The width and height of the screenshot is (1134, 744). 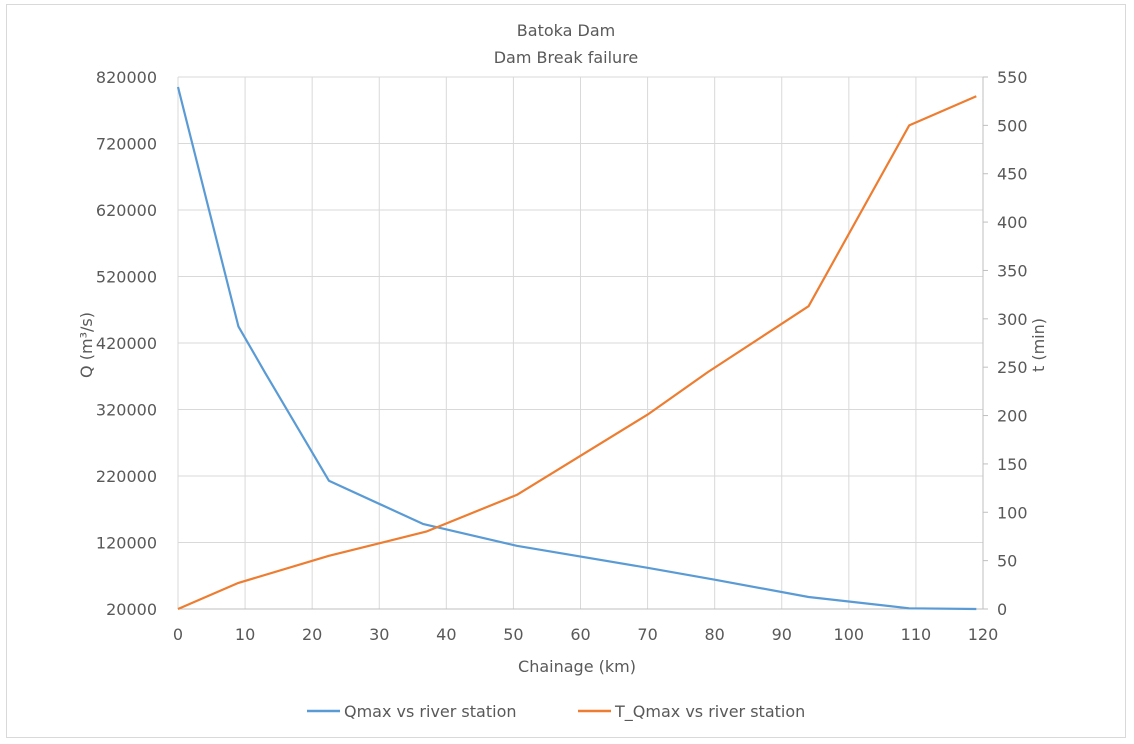 I want to click on x-axis-label: Chainage (km), so click(x=577, y=666).